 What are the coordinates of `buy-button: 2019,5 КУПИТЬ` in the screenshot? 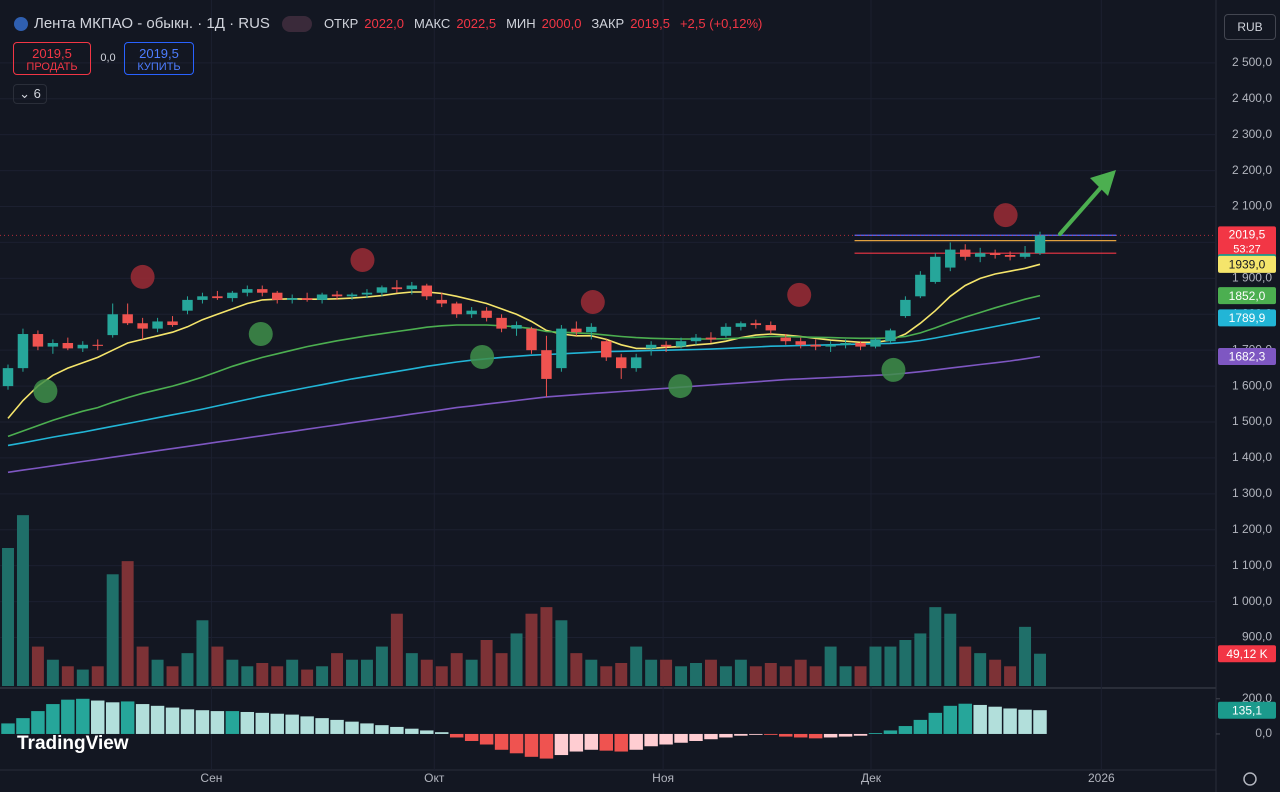 It's located at (159, 58).